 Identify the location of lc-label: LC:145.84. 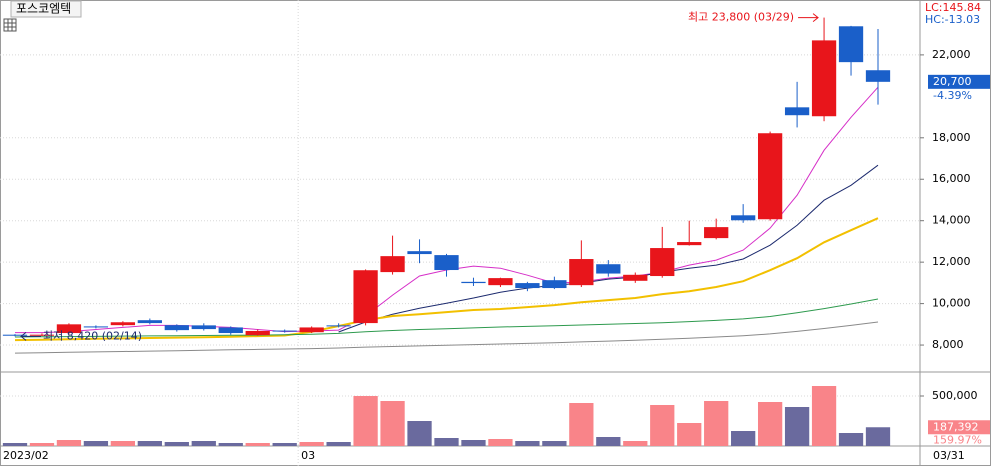
(953, 7).